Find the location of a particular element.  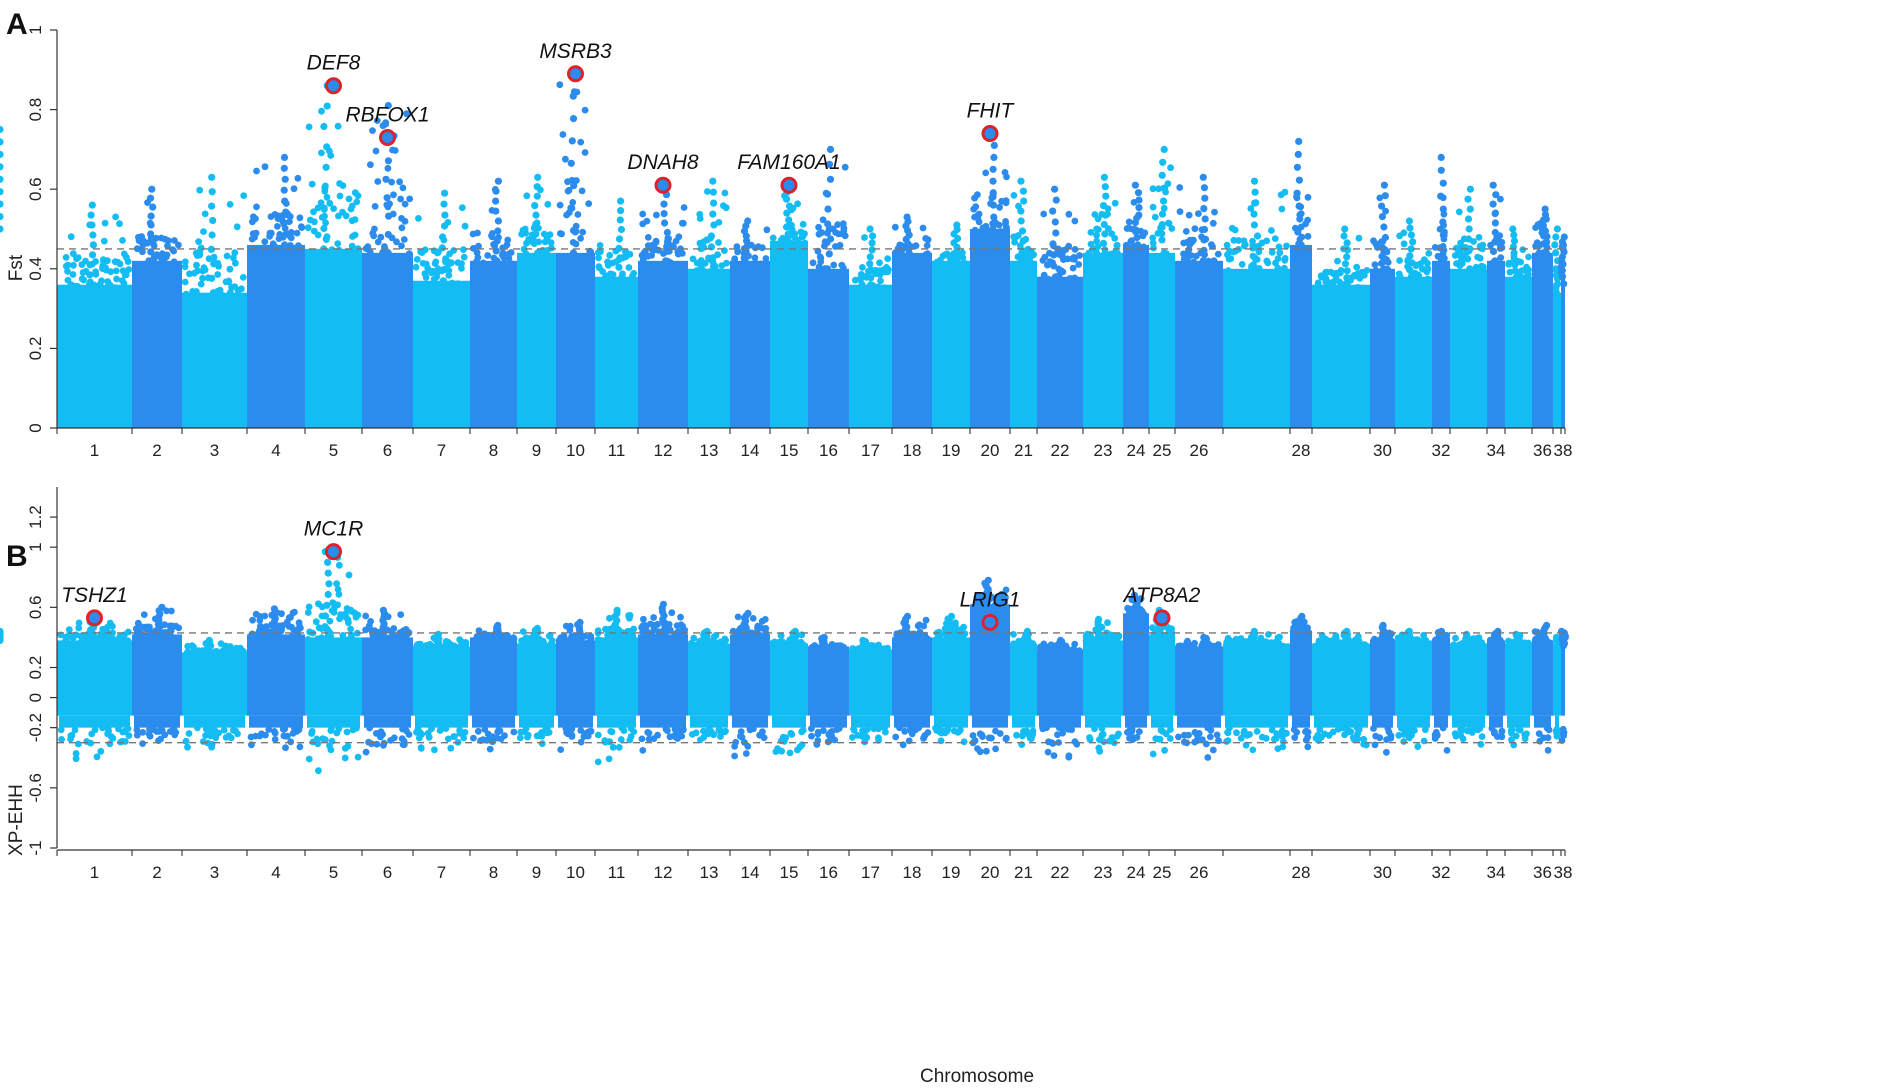

x-tick-label: 9 is located at coordinates (536, 450).